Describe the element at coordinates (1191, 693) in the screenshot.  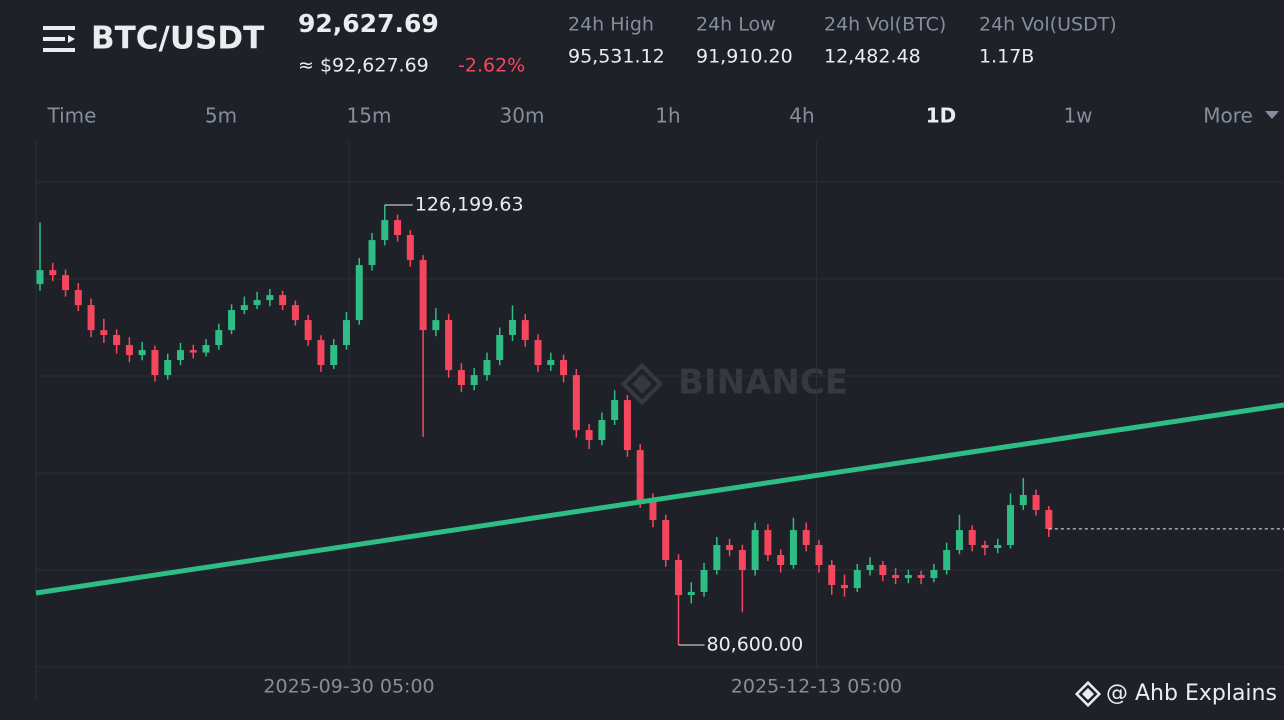
I see `credit-text: @ Ahb Explains` at that location.